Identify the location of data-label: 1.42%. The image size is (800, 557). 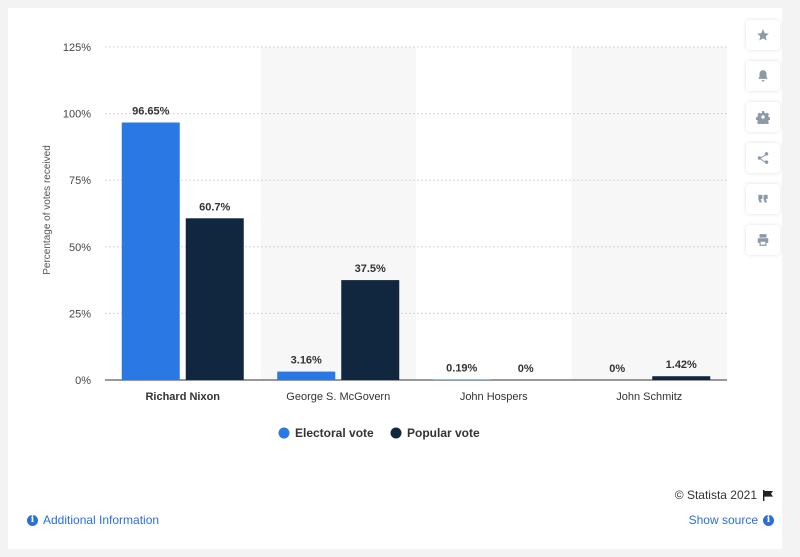
(681, 365).